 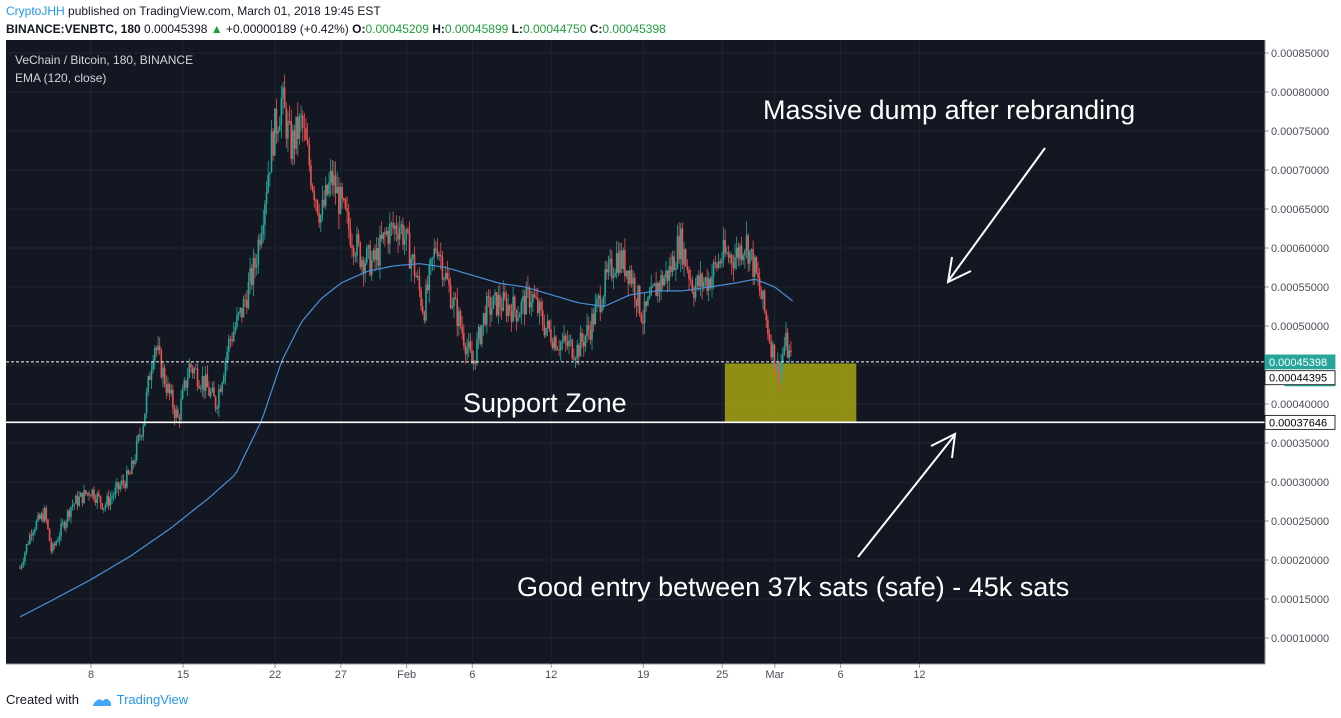 I want to click on author-link: CryptoJHH, so click(x=35, y=11).